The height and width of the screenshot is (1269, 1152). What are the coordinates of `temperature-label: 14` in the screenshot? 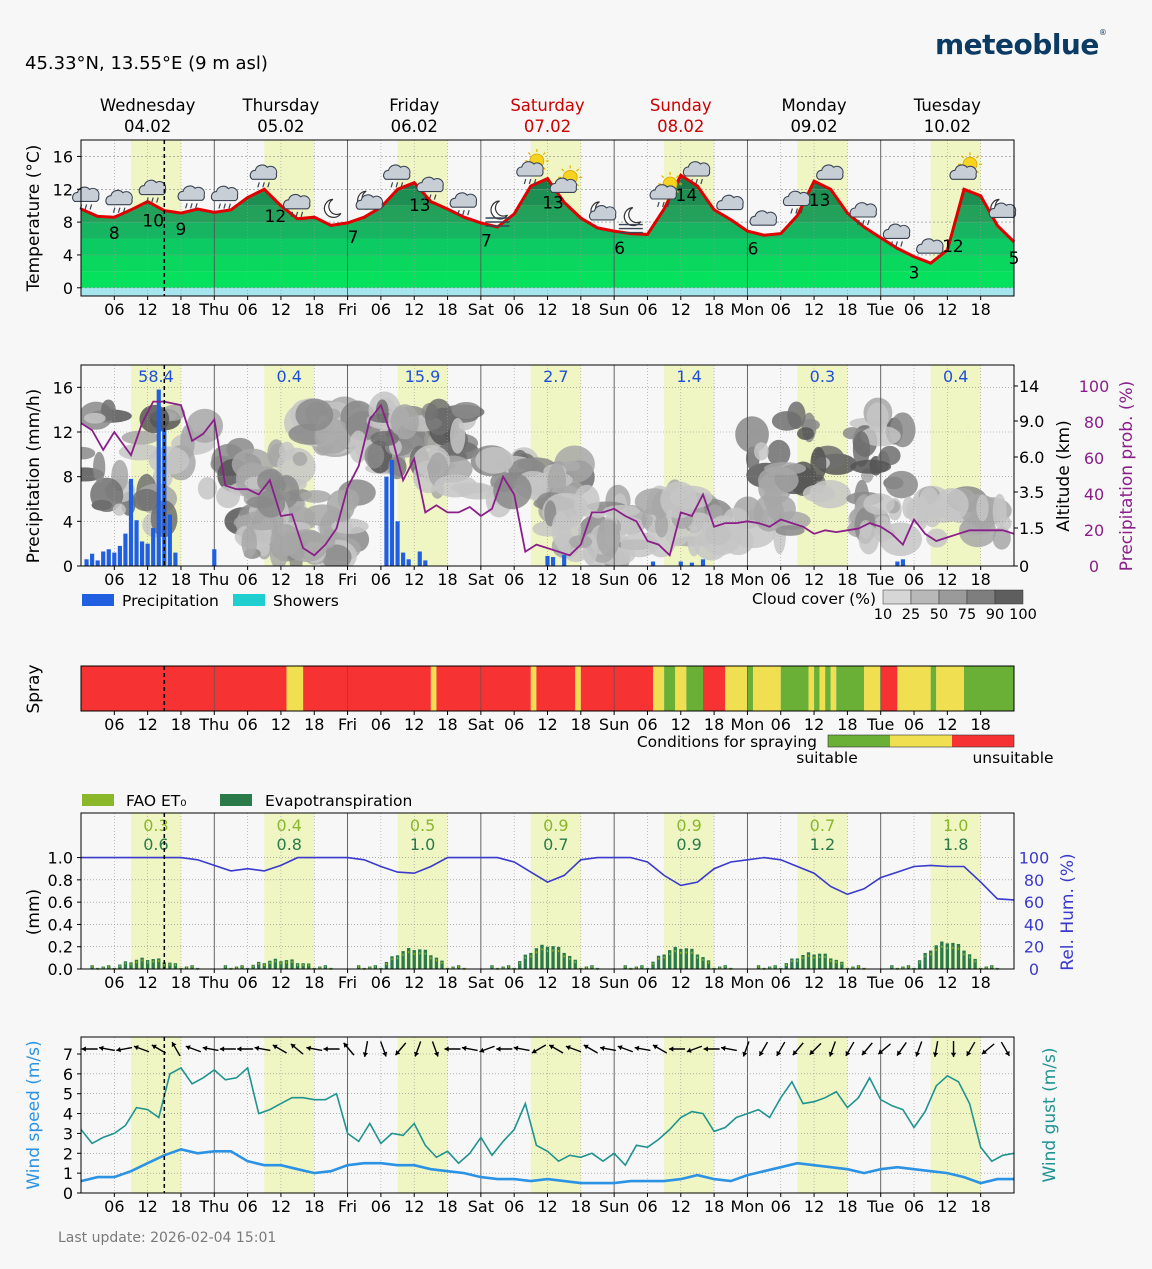 It's located at (687, 196).